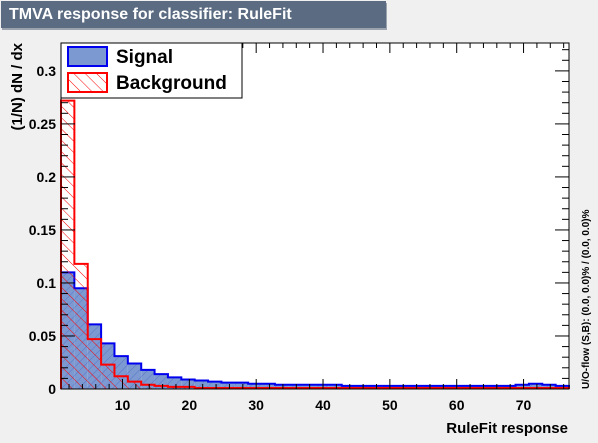 This screenshot has width=598, height=443. I want to click on x-tick-label: 10, so click(123, 405).